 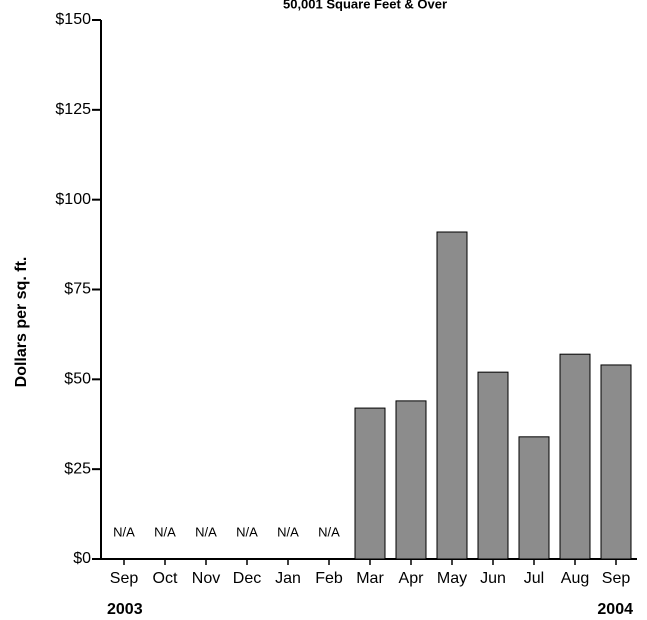 I want to click on y-tick-label: $75, so click(x=77, y=289).